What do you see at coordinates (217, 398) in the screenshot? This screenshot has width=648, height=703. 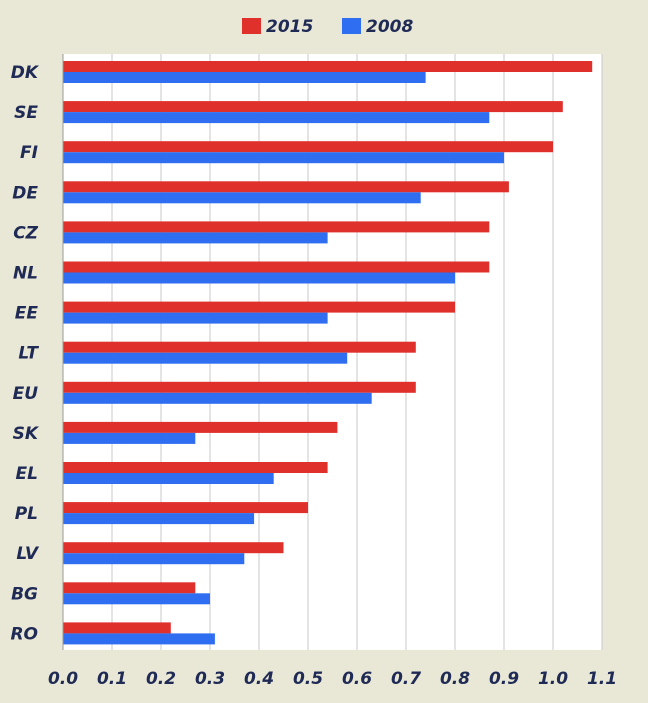 I see `bar-2008-EU` at bounding box center [217, 398].